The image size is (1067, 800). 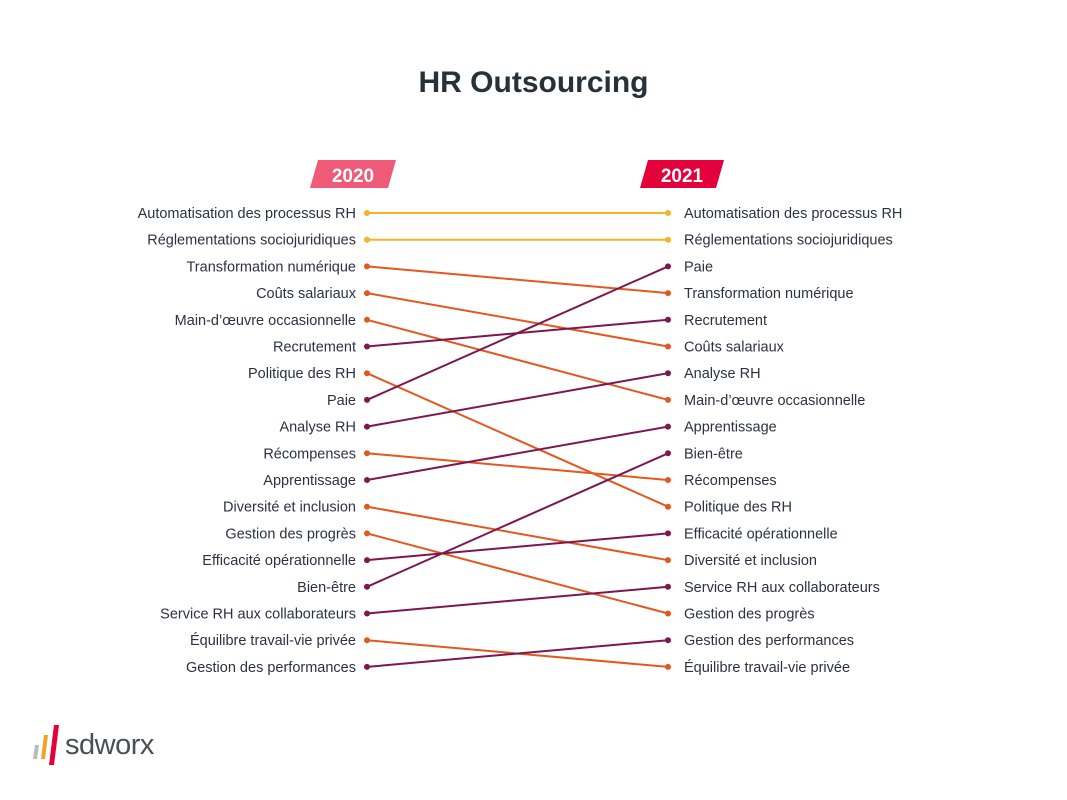 I want to click on left-category-label: Diversité et inclusion, so click(x=289, y=508).